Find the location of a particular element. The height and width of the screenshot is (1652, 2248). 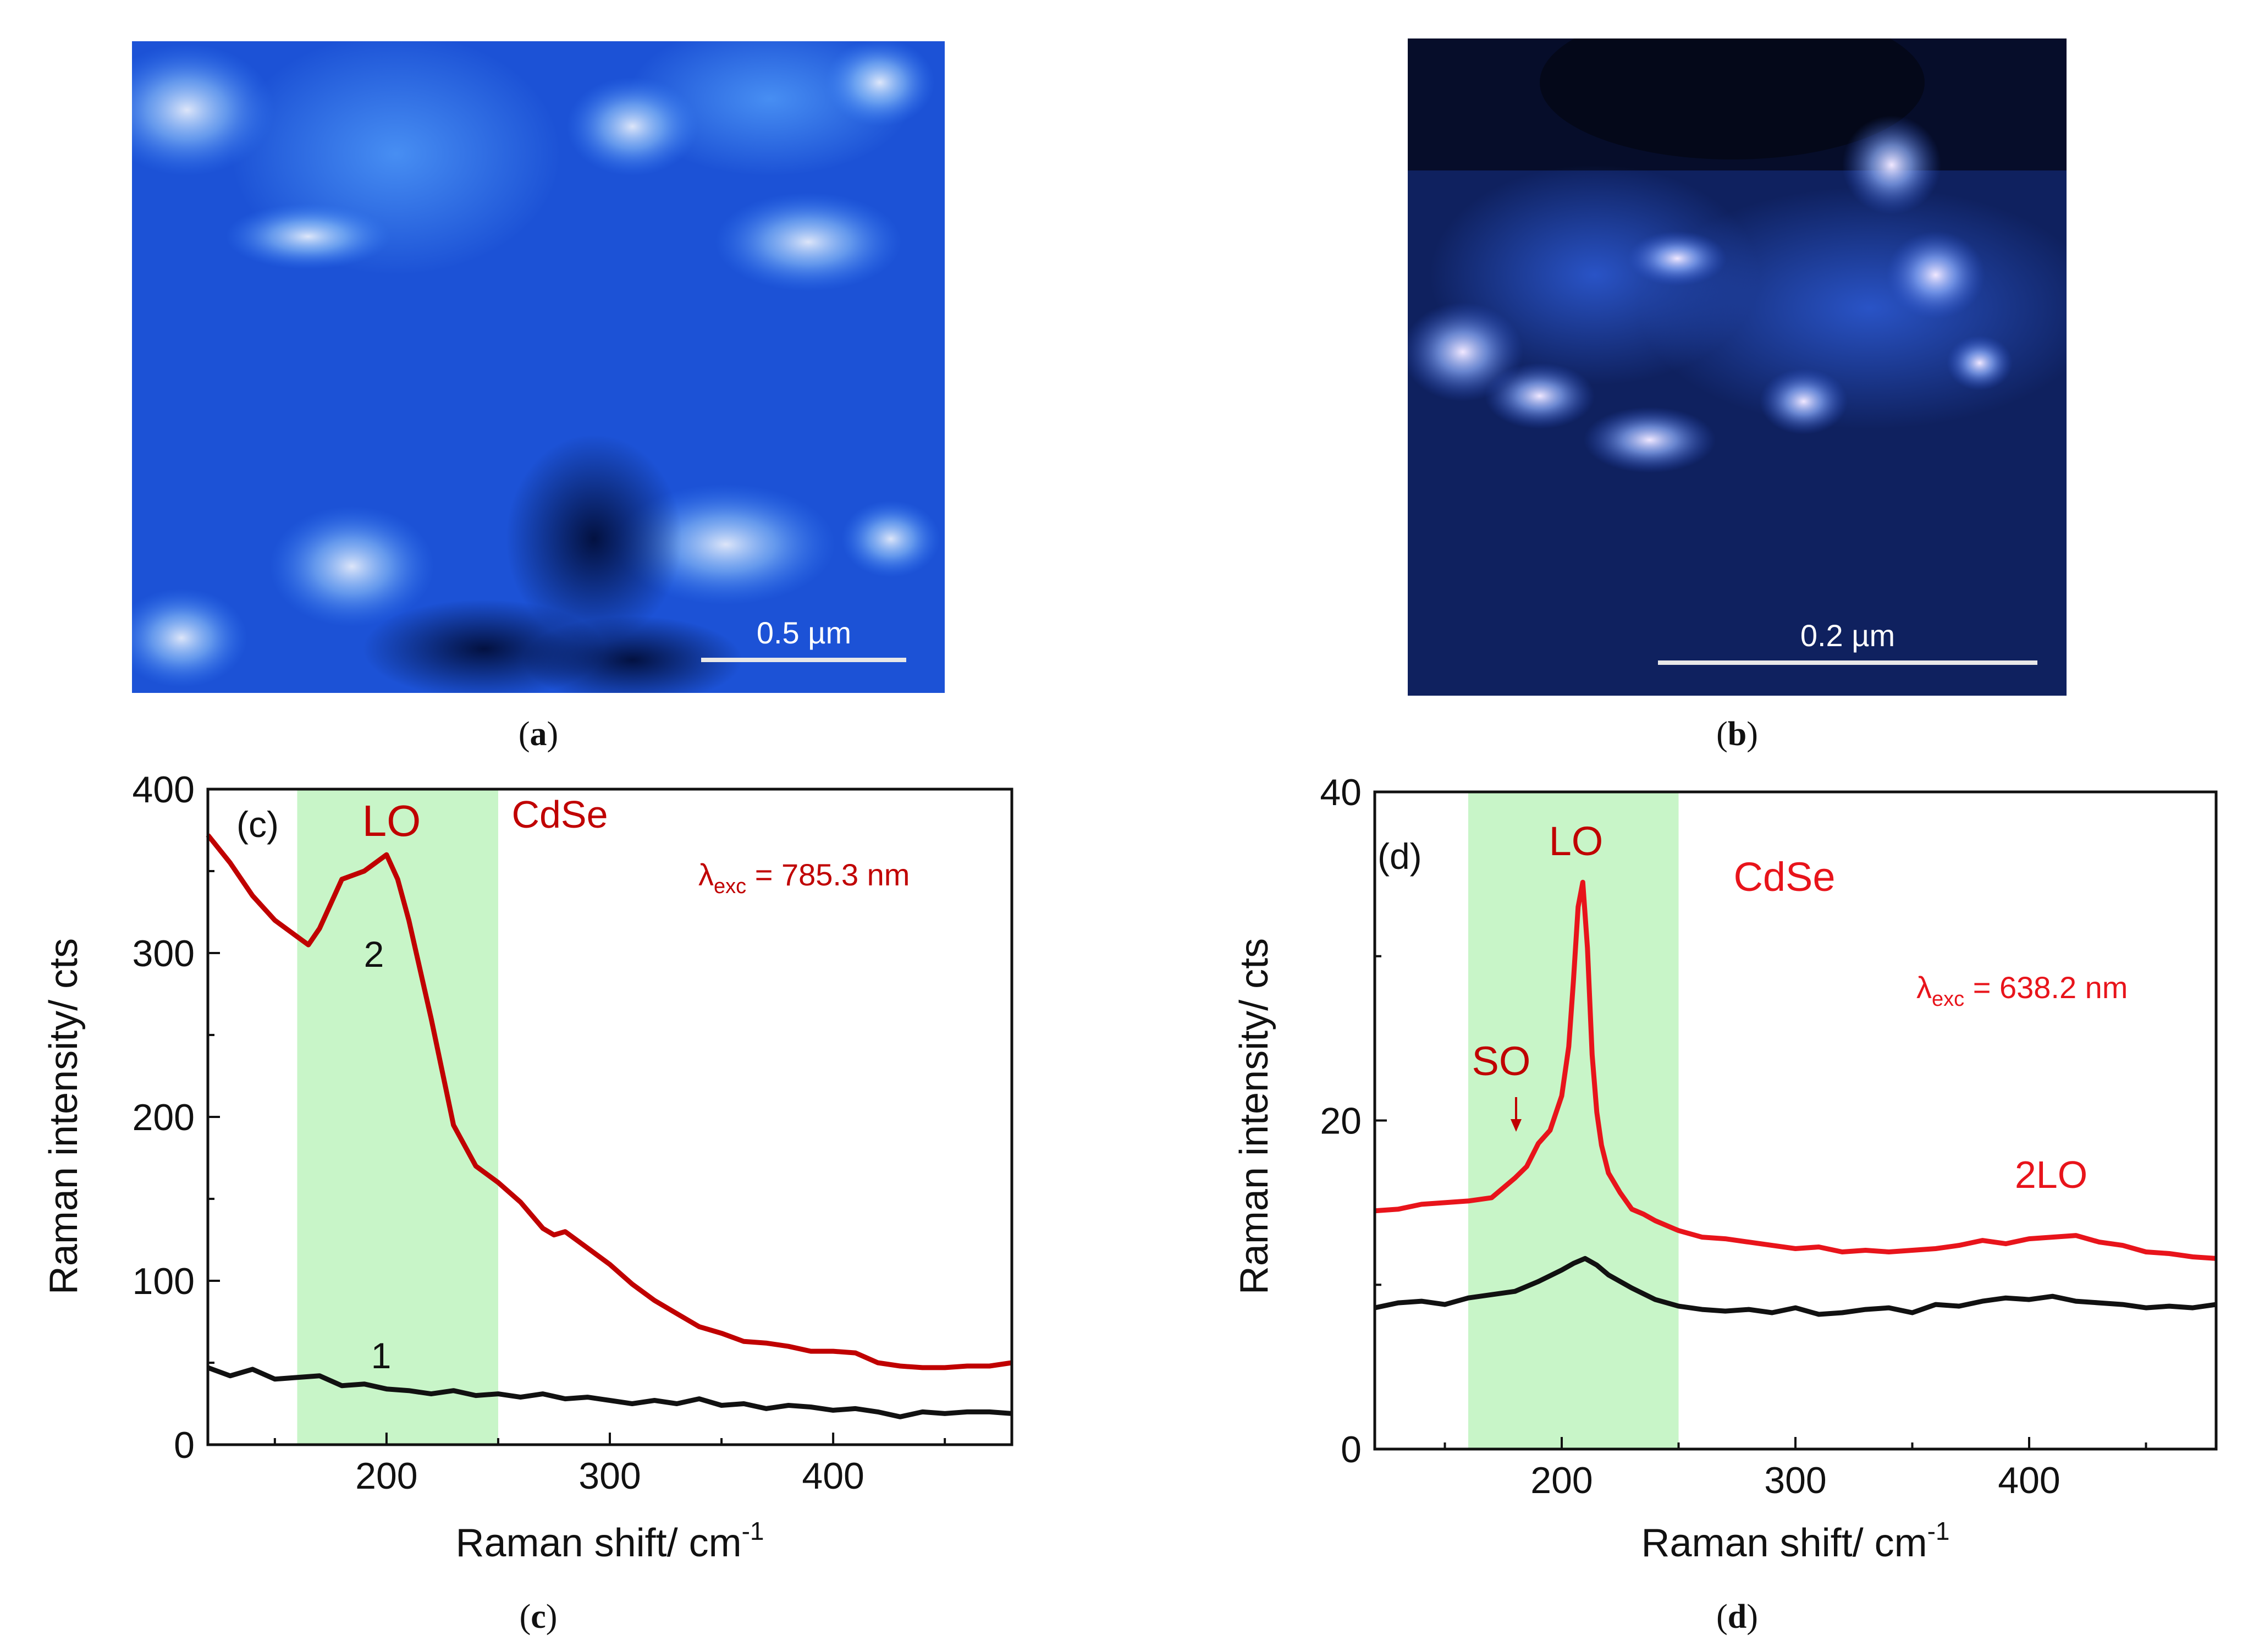

d-panel-label: (d) is located at coordinates (1400, 856).